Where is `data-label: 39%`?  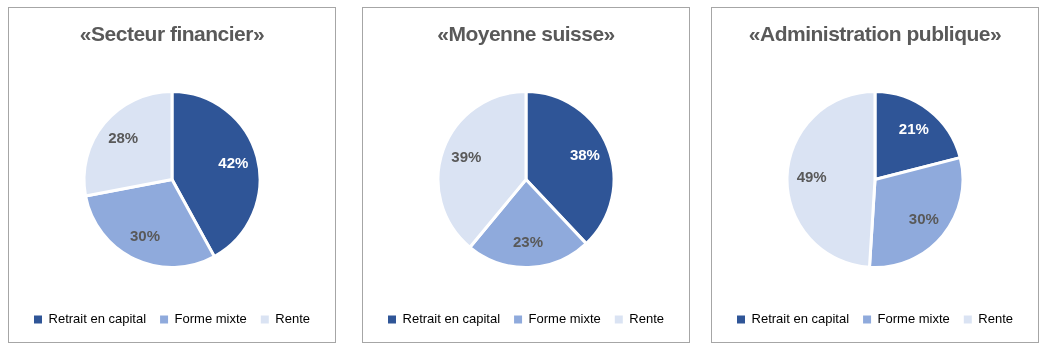 data-label: 39% is located at coordinates (466, 157).